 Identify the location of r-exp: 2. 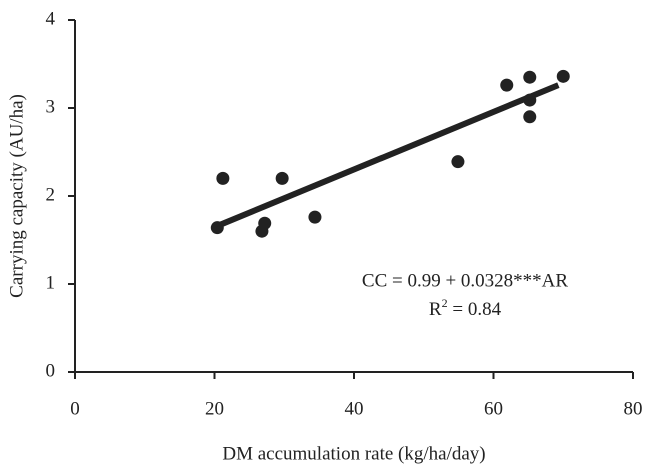
(445, 303).